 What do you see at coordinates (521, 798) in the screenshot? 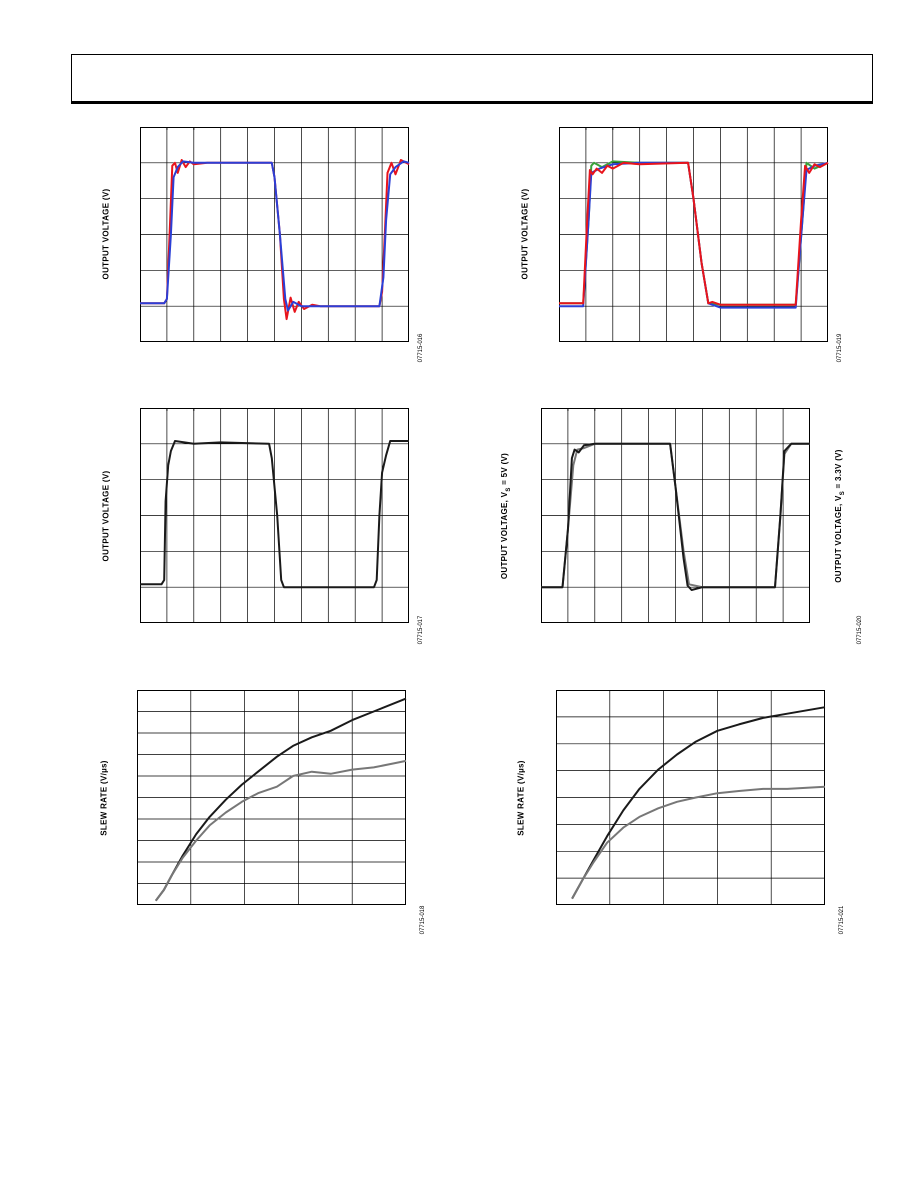
I see `chart-6-ylabel: SLEW RATE (V/µs)` at bounding box center [521, 798].